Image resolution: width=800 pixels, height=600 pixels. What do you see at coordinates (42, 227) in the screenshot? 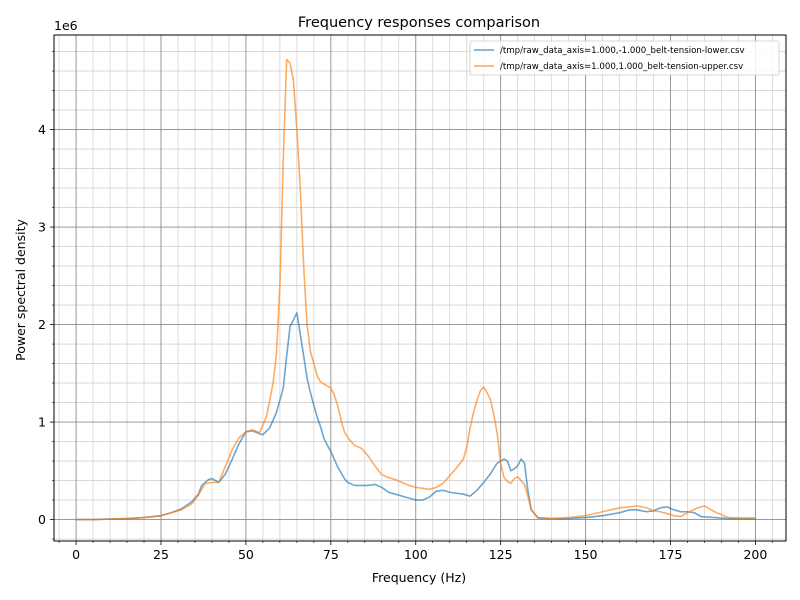
I see `y-tick-label: 3` at bounding box center [42, 227].